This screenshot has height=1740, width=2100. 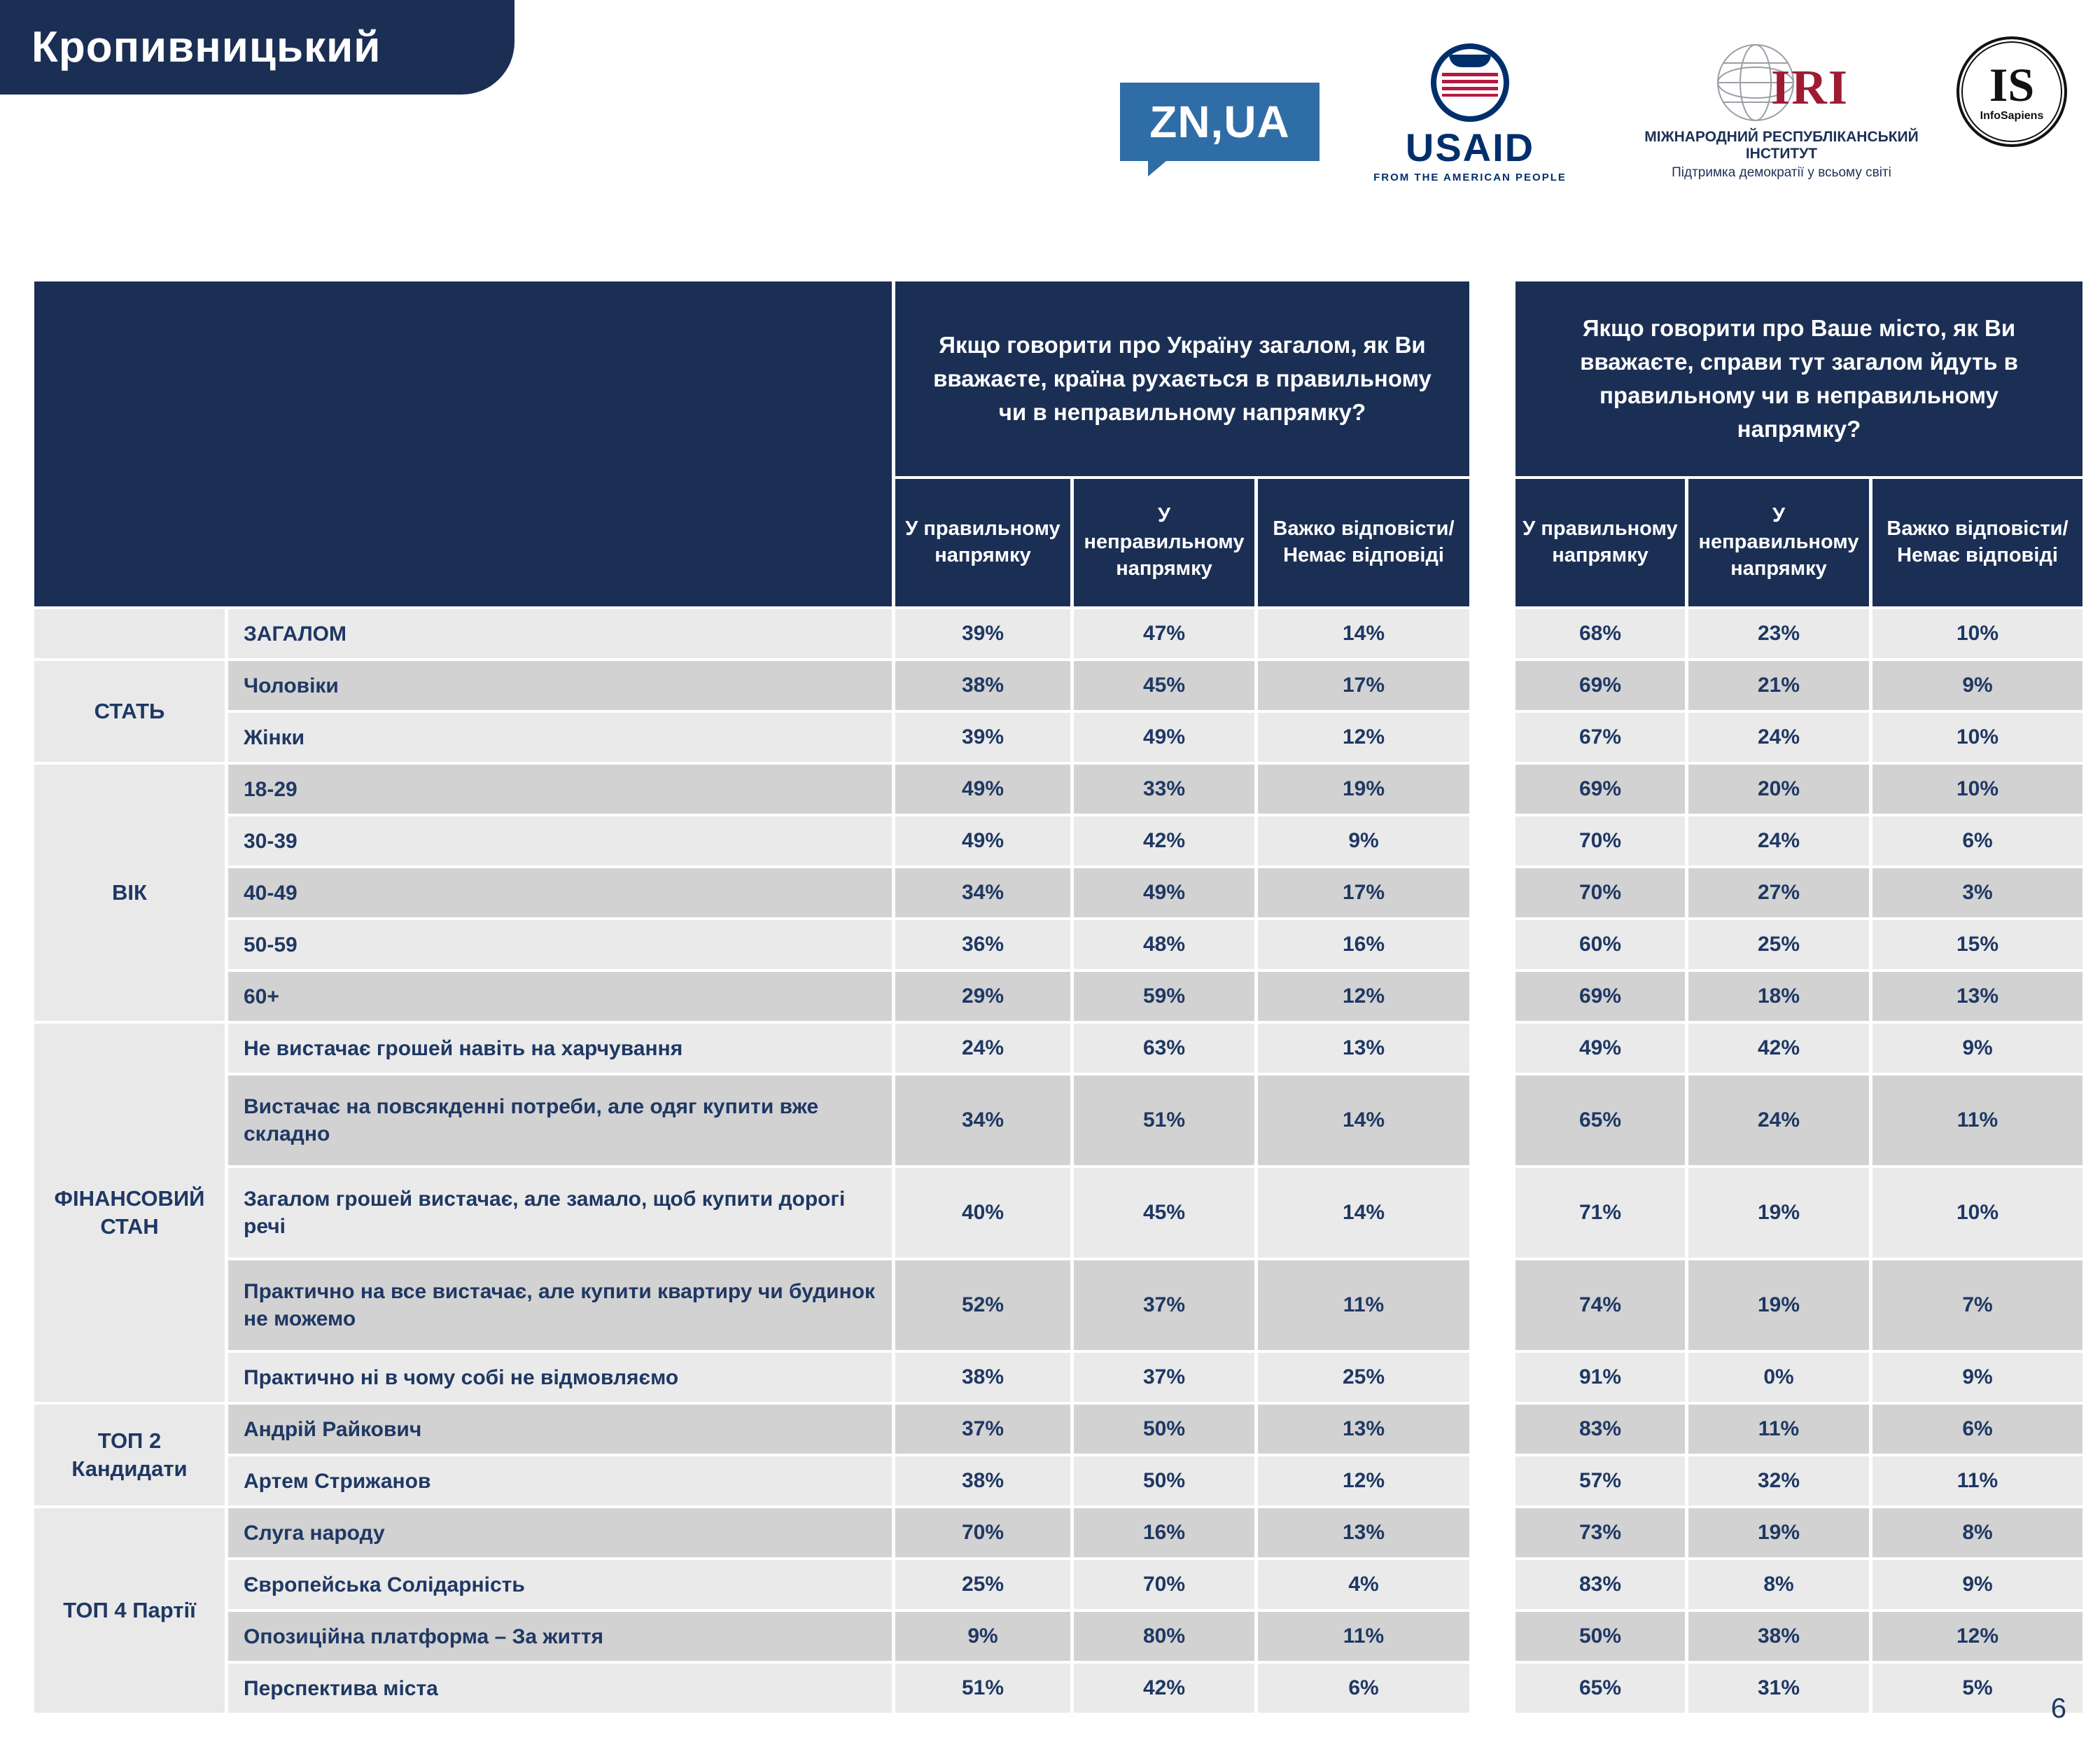 I want to click on group-label: ТОП 4 Партії, so click(x=129, y=1610).